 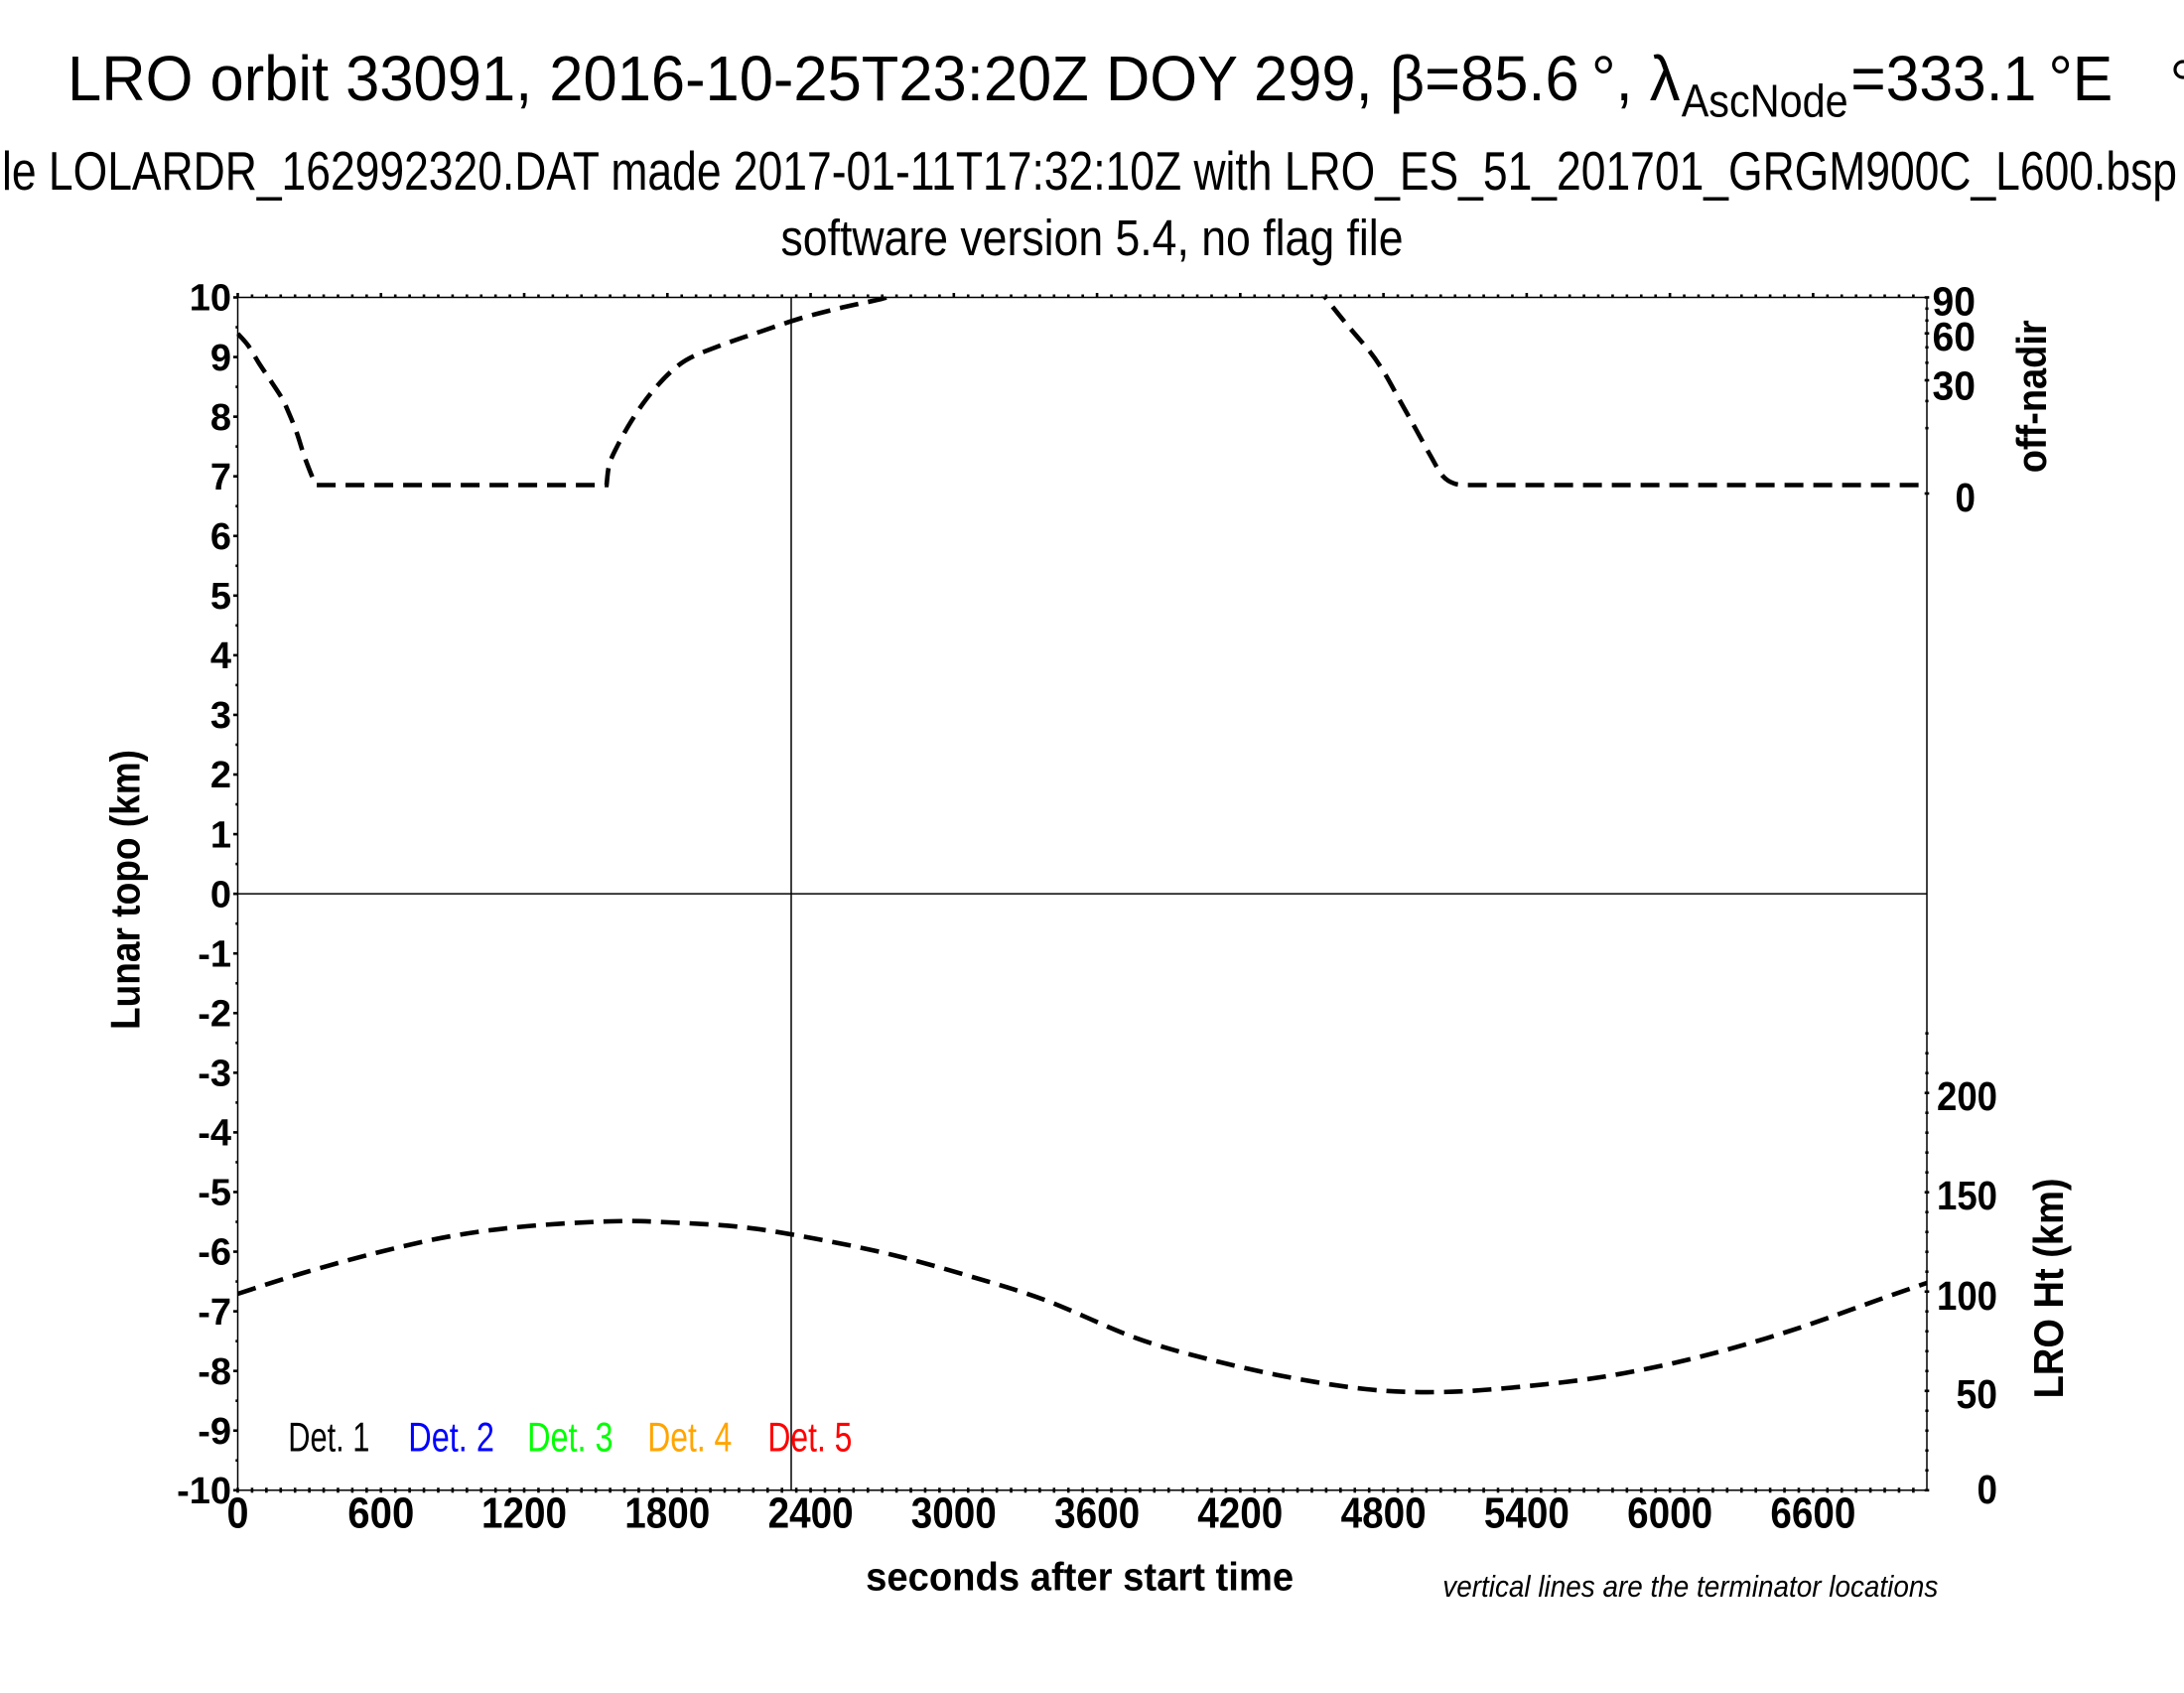 What do you see at coordinates (220, 418) in the screenshot?
I see `svg-text: 8` at bounding box center [220, 418].